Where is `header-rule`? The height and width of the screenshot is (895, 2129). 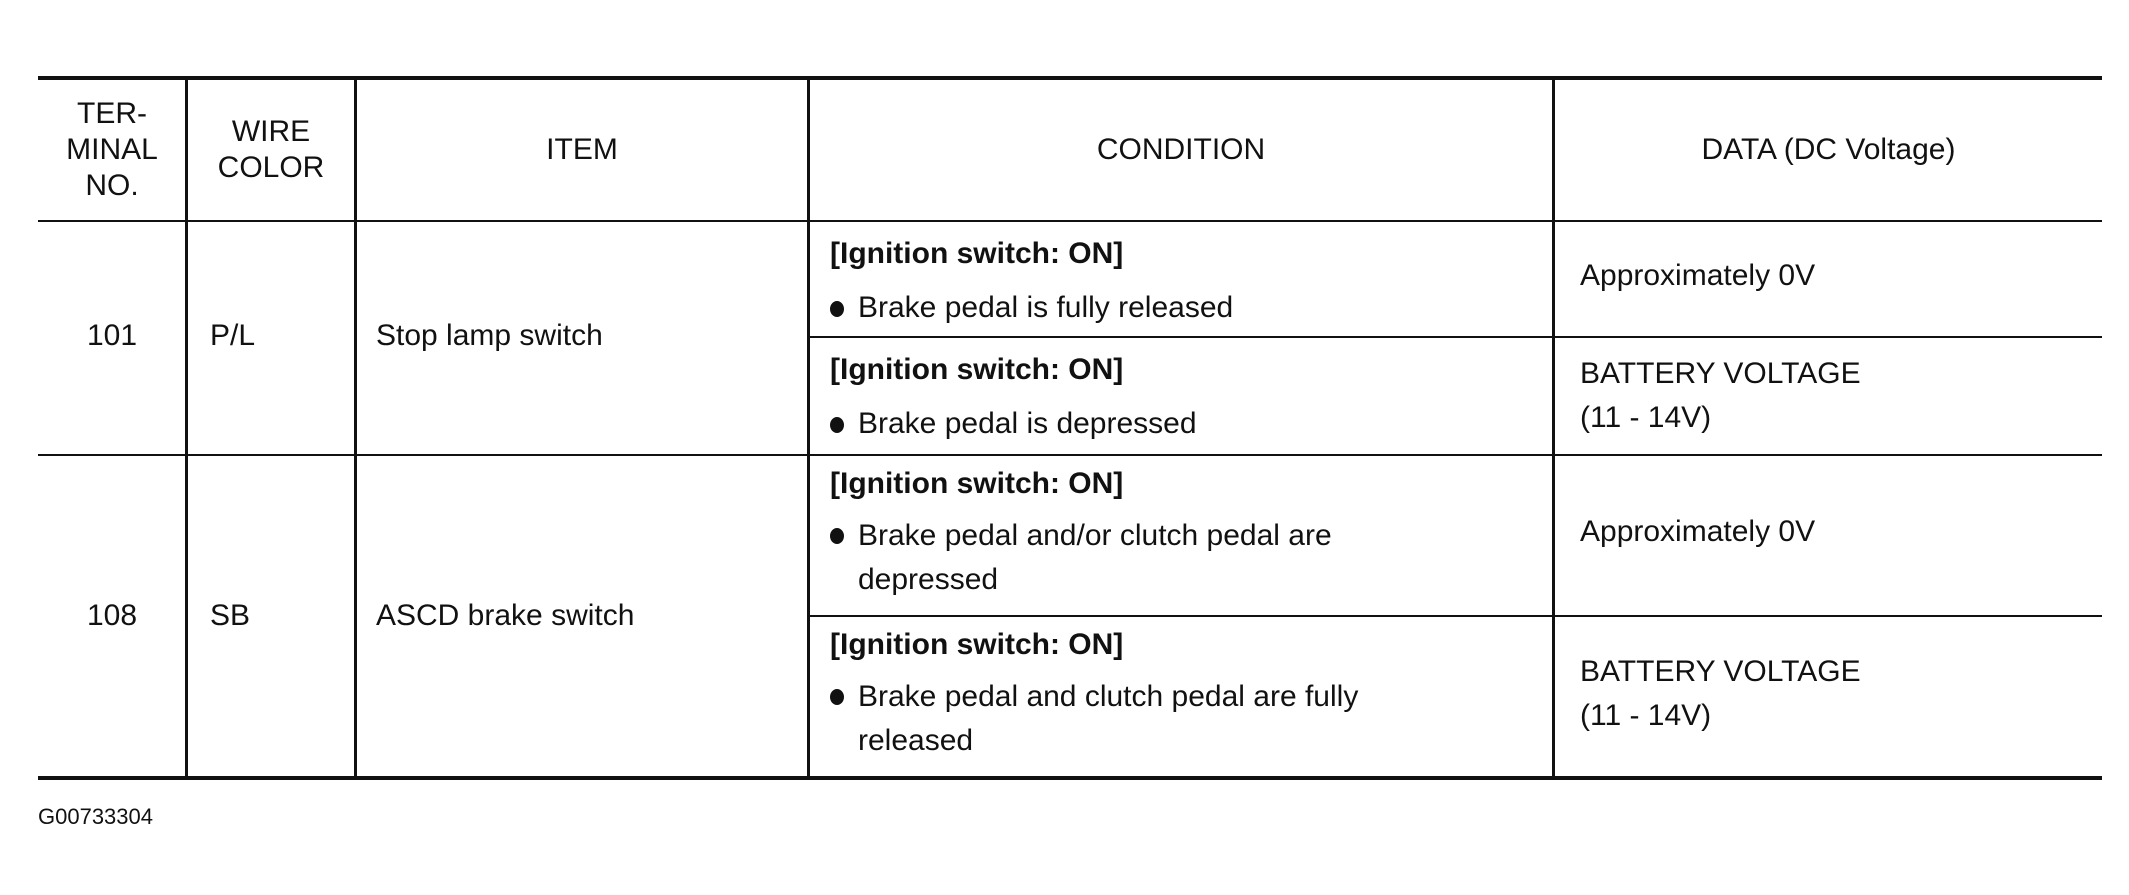
header-rule is located at coordinates (1070, 221).